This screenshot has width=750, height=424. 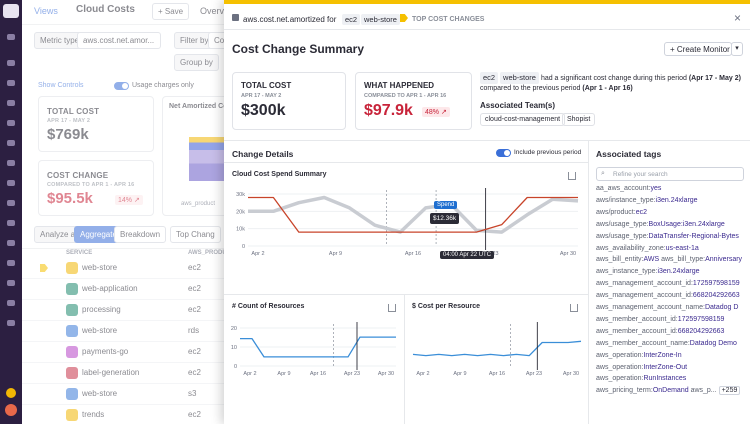 What do you see at coordinates (503, 153) in the screenshot?
I see `include-previous-toggle` at bounding box center [503, 153].